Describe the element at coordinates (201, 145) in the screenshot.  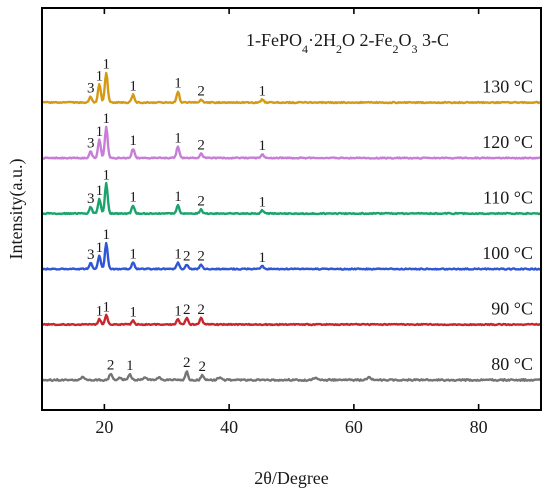
I see `peak-label-1-5: 2` at that location.